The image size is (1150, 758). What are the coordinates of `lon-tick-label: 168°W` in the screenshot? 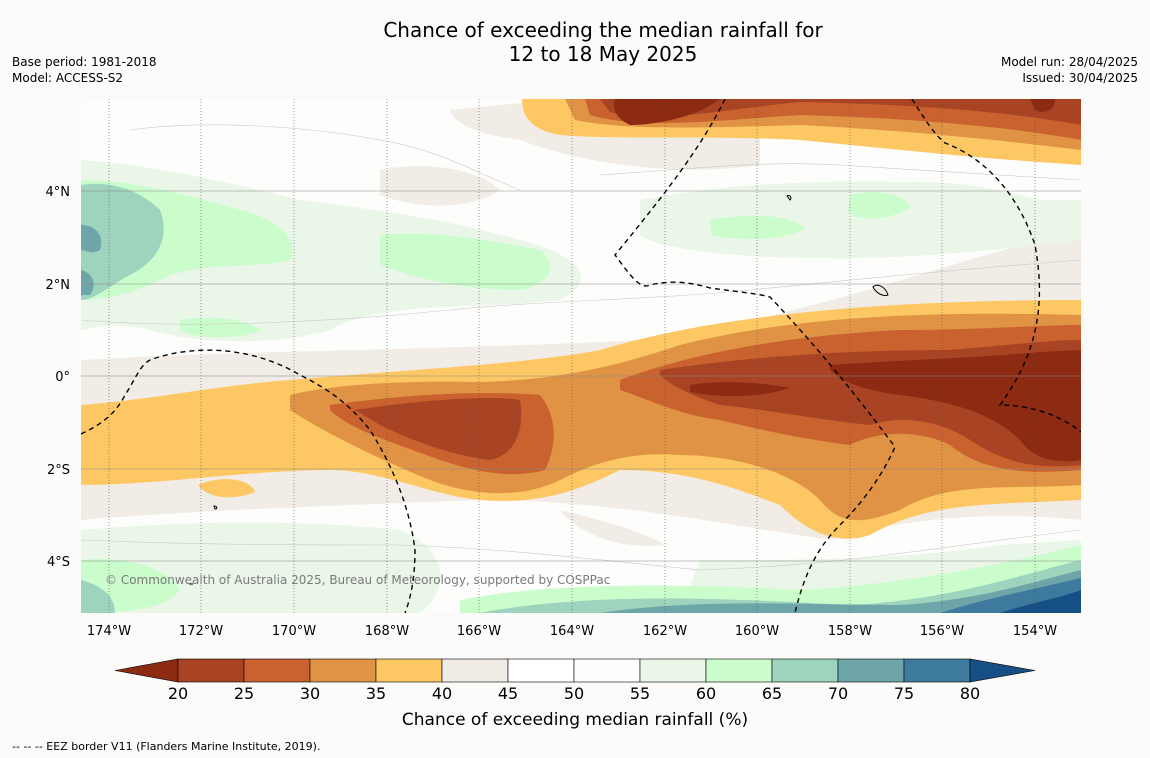 It's located at (387, 631).